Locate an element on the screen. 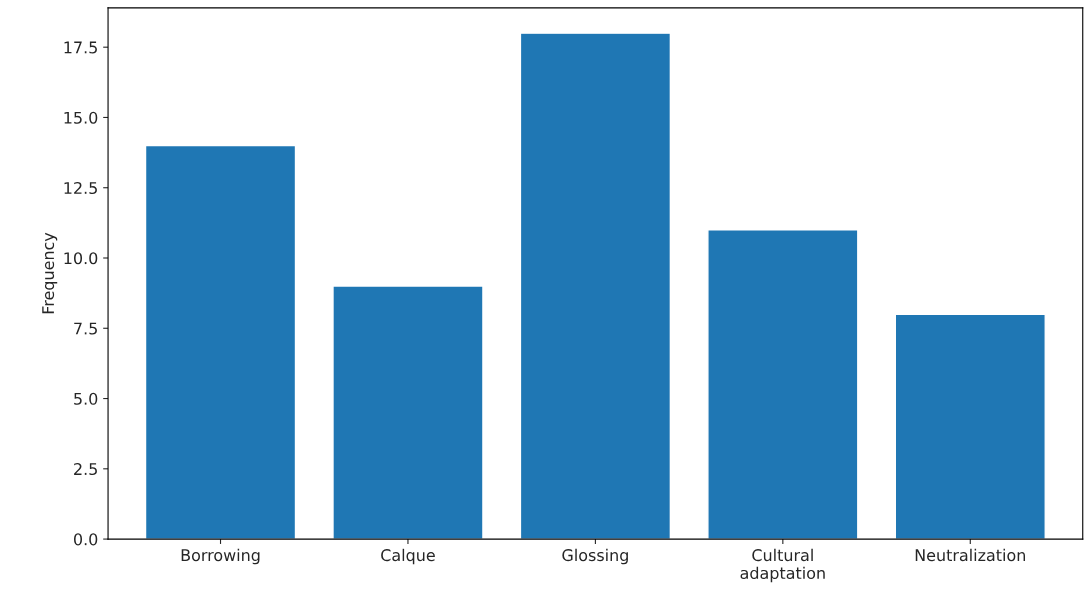 The height and width of the screenshot is (603, 1086). y-tick-label: 7.5 is located at coordinates (85, 328).